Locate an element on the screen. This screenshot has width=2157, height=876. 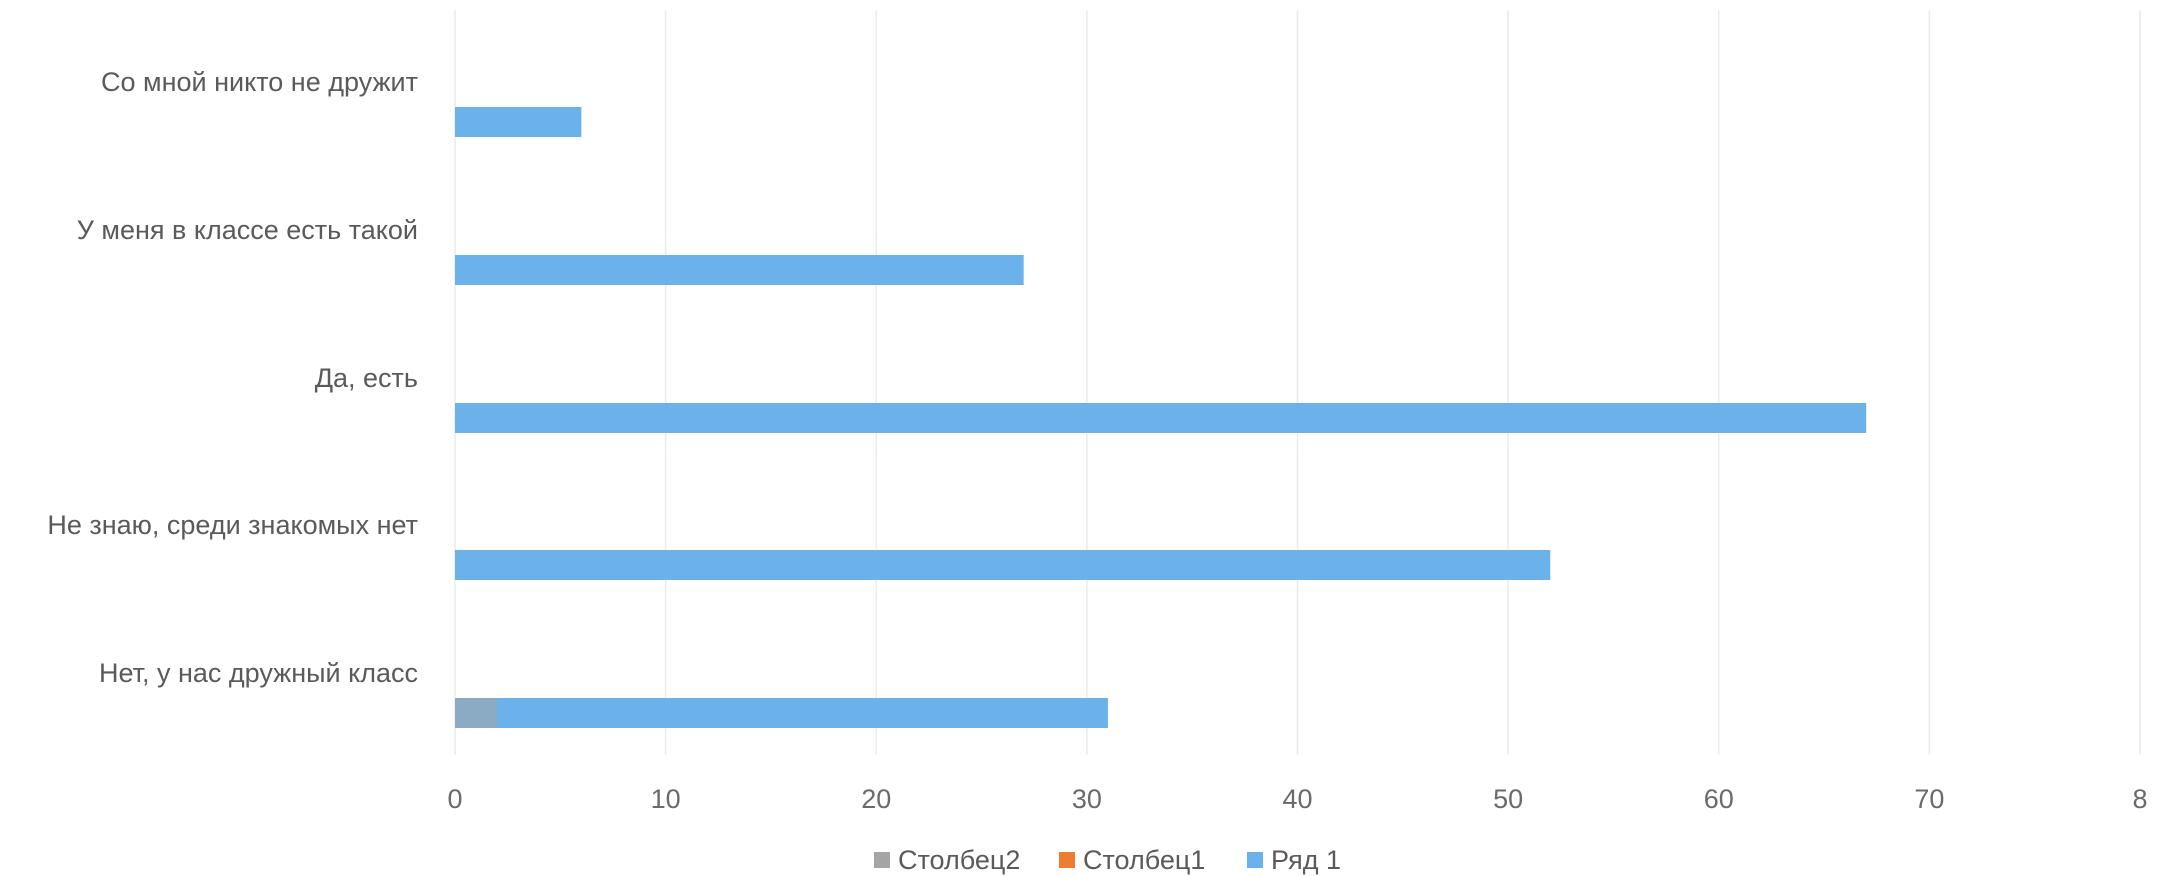
x-tick-label: 60 is located at coordinates (1719, 799).